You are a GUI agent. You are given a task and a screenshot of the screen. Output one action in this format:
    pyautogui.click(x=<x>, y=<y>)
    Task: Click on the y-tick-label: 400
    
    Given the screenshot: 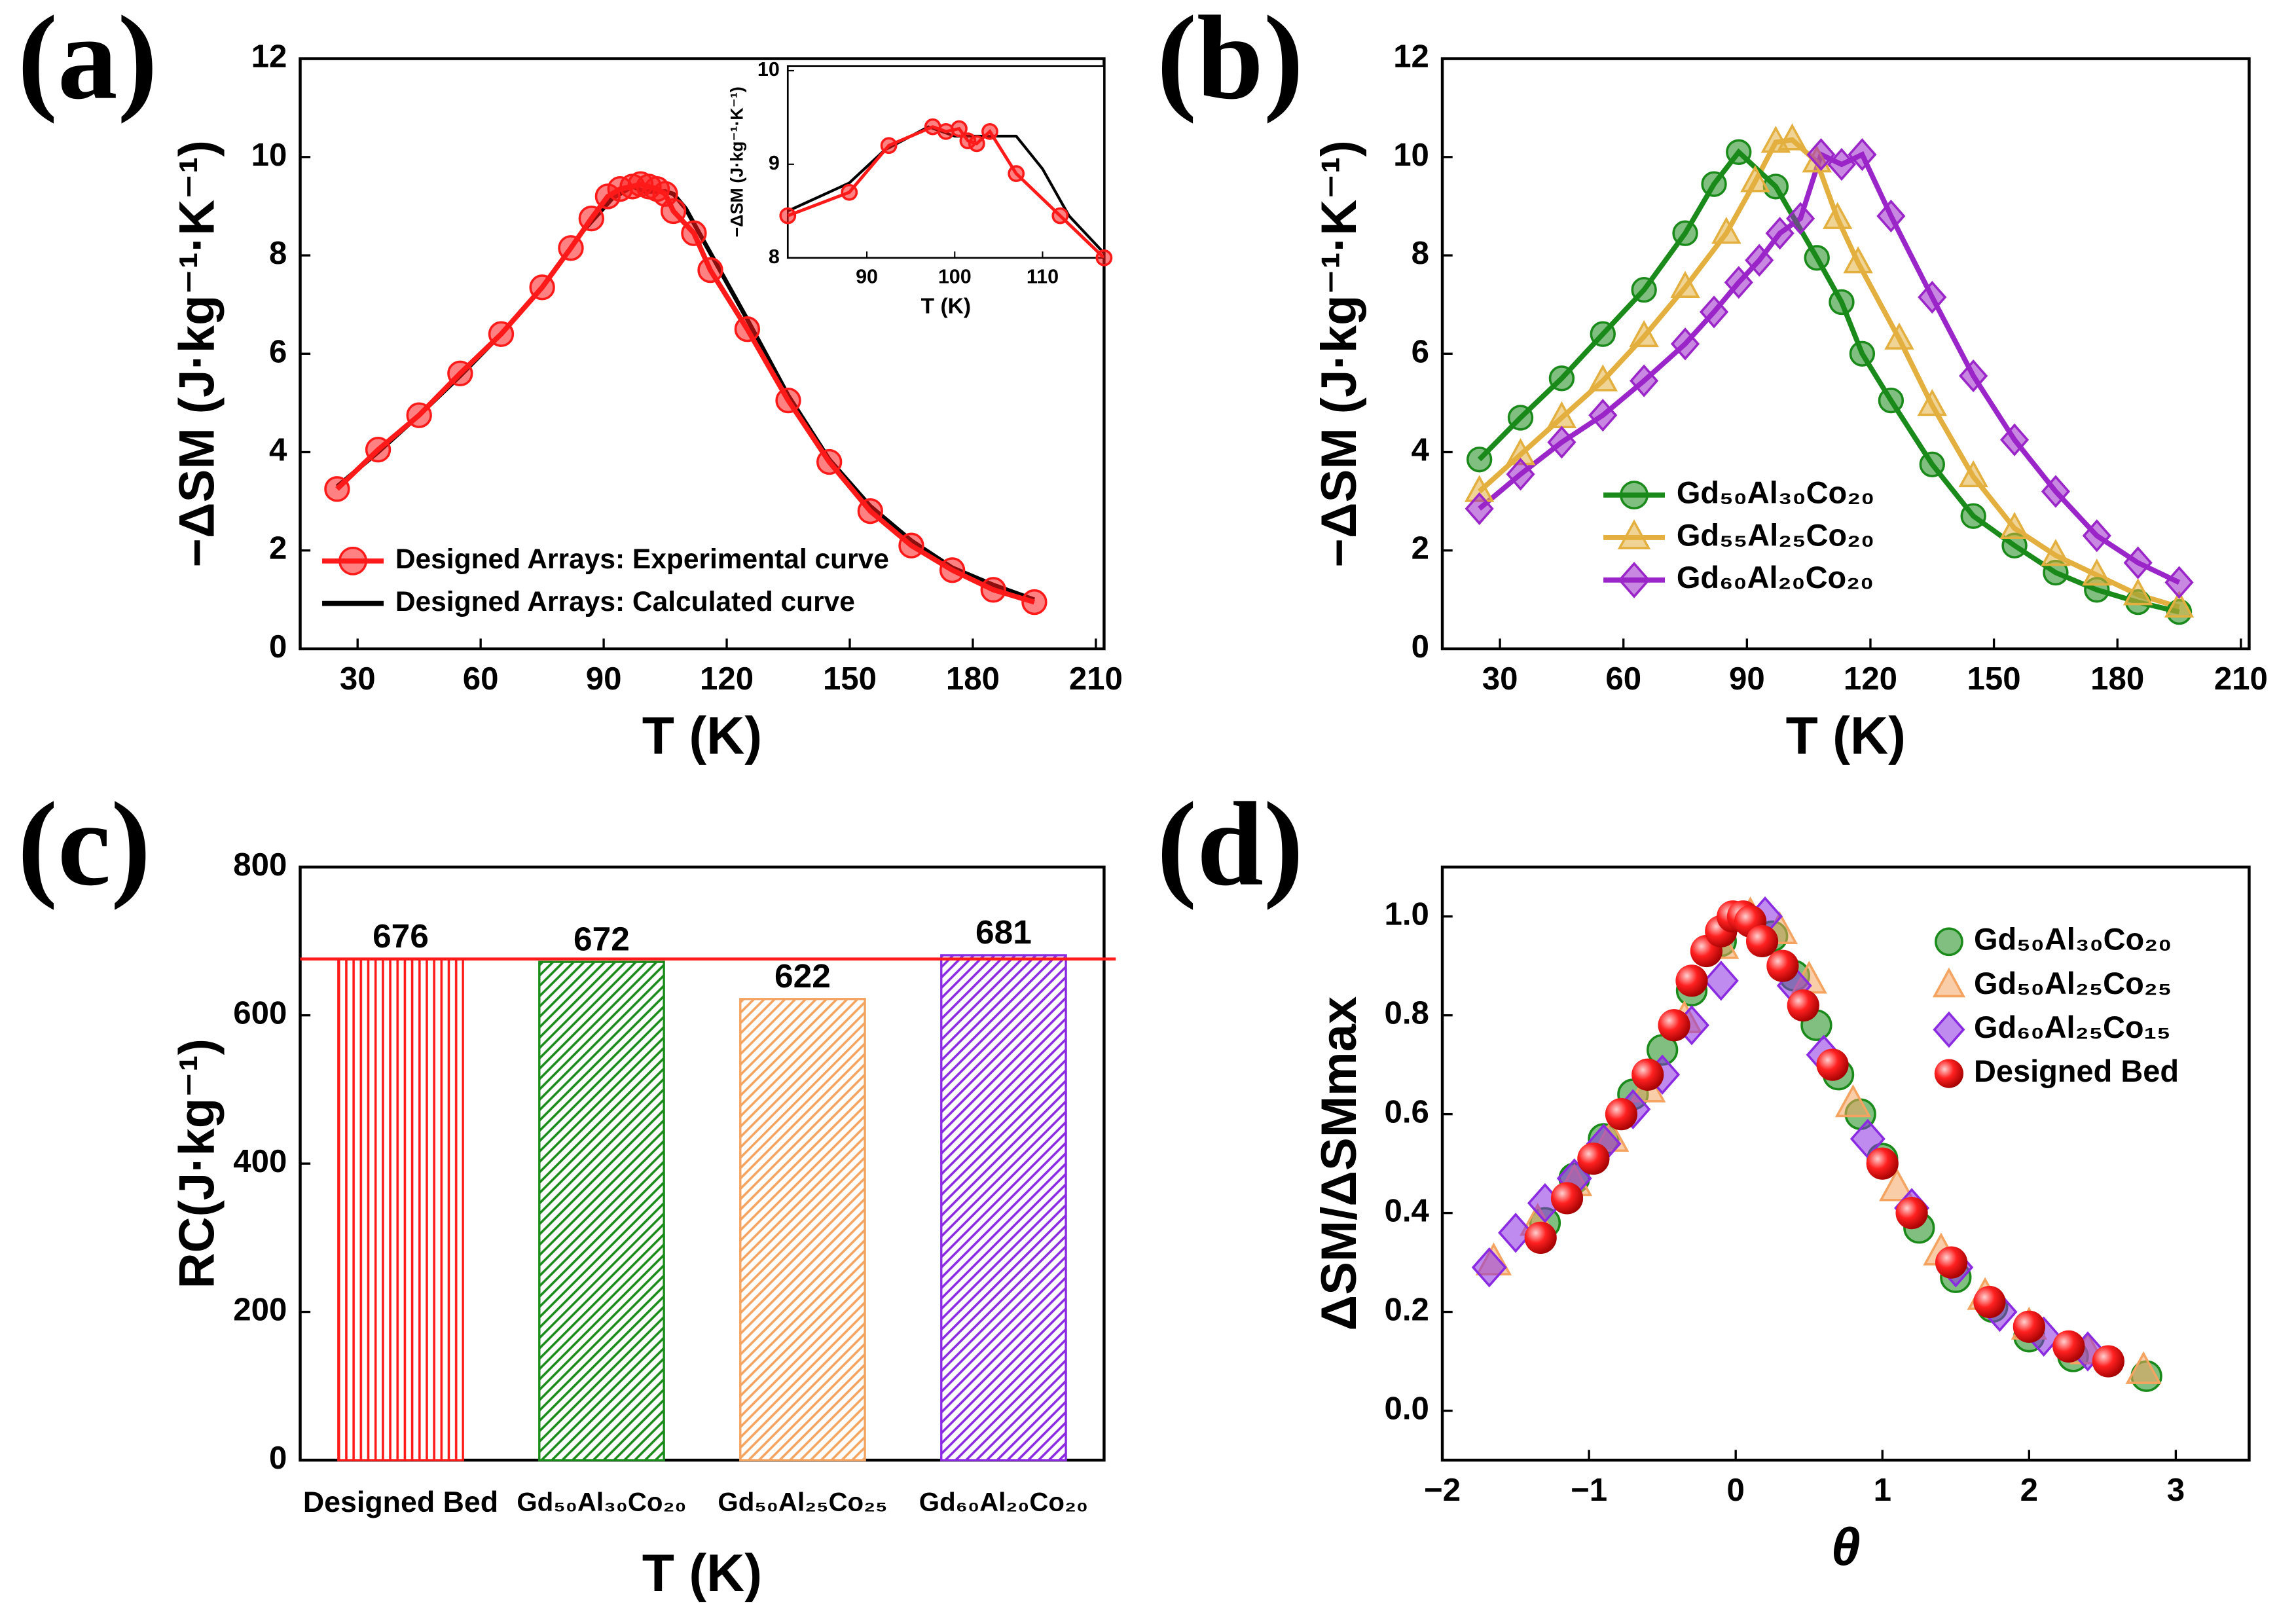 What is the action you would take?
    pyautogui.click(x=260, y=1161)
    